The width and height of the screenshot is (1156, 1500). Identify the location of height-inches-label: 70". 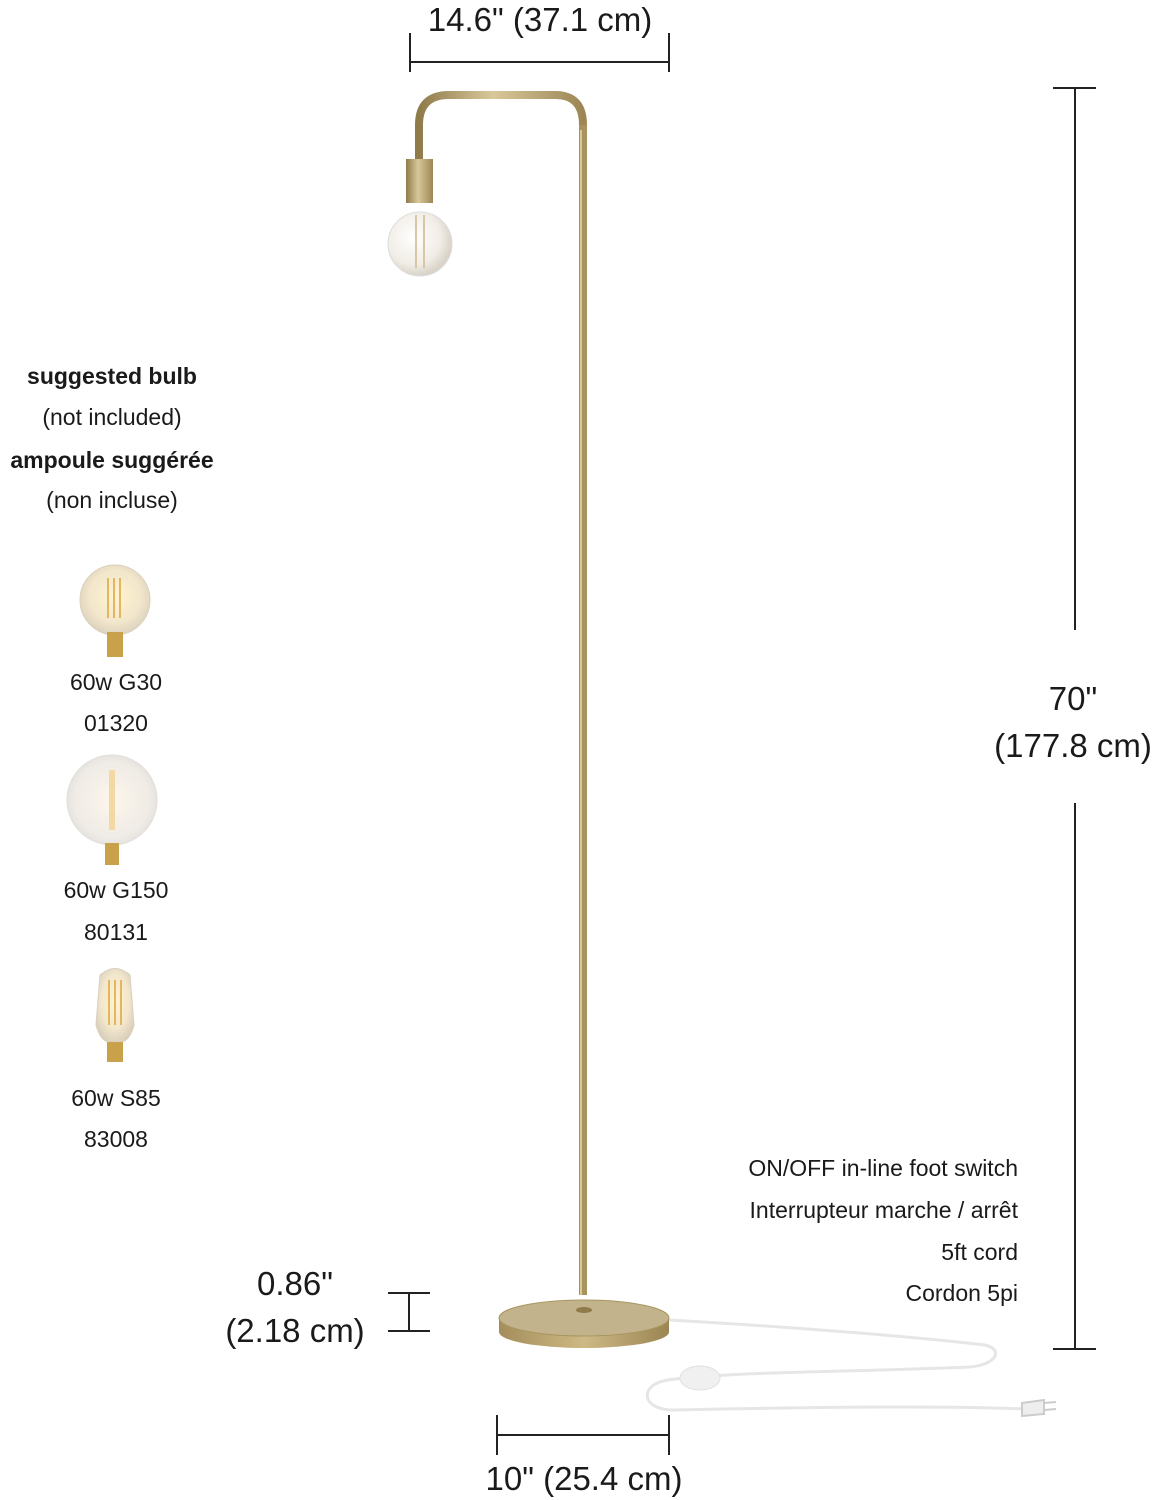
(1073, 698).